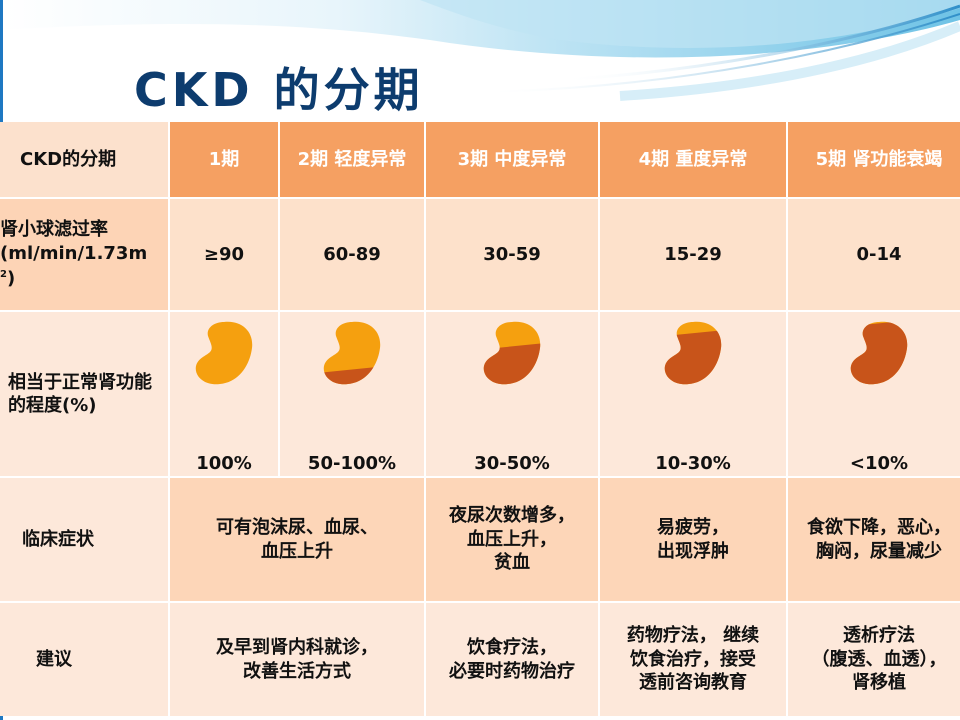 The width and height of the screenshot is (960, 720). I want to click on page-title: CKD 的分期, so click(279, 90).